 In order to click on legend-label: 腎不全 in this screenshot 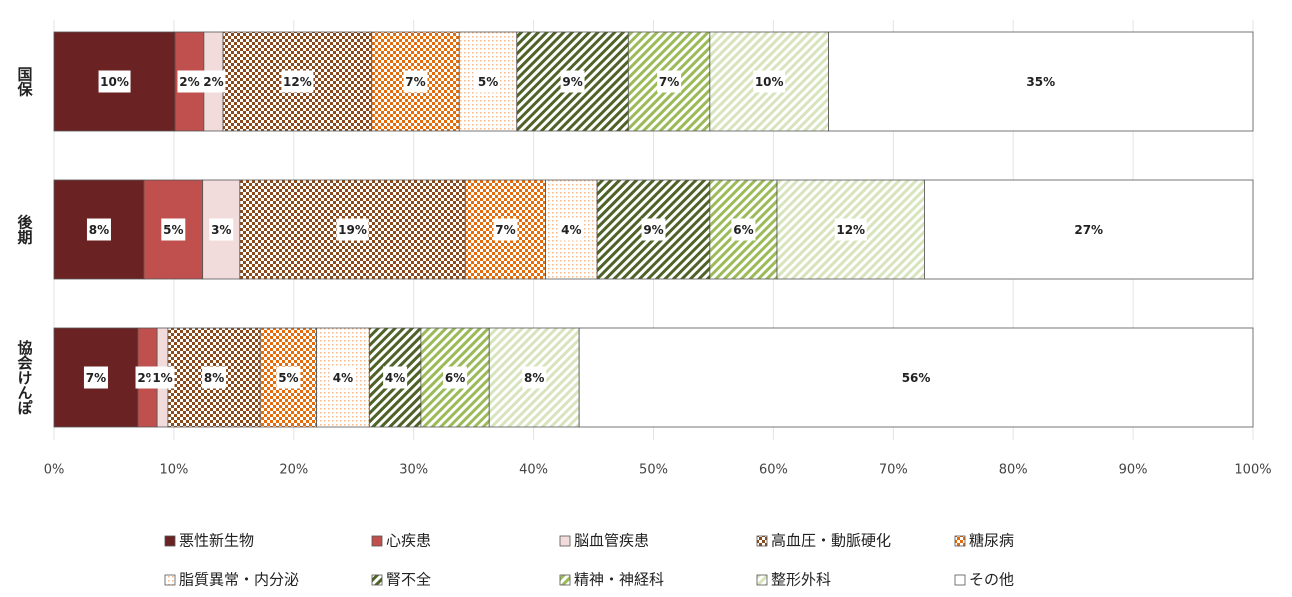, I will do `click(408, 580)`.